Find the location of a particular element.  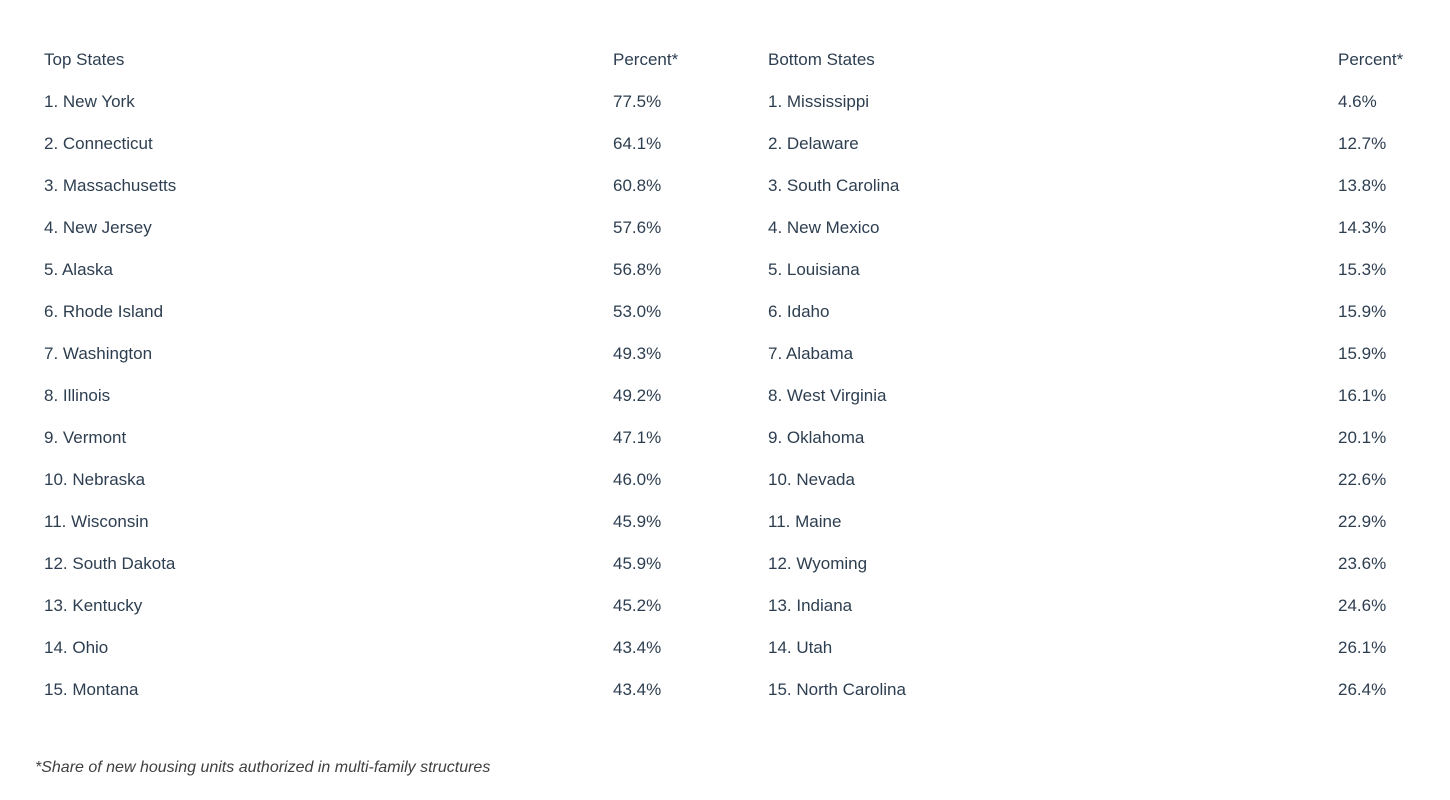

state-name: 8. West Virginia is located at coordinates (827, 395).